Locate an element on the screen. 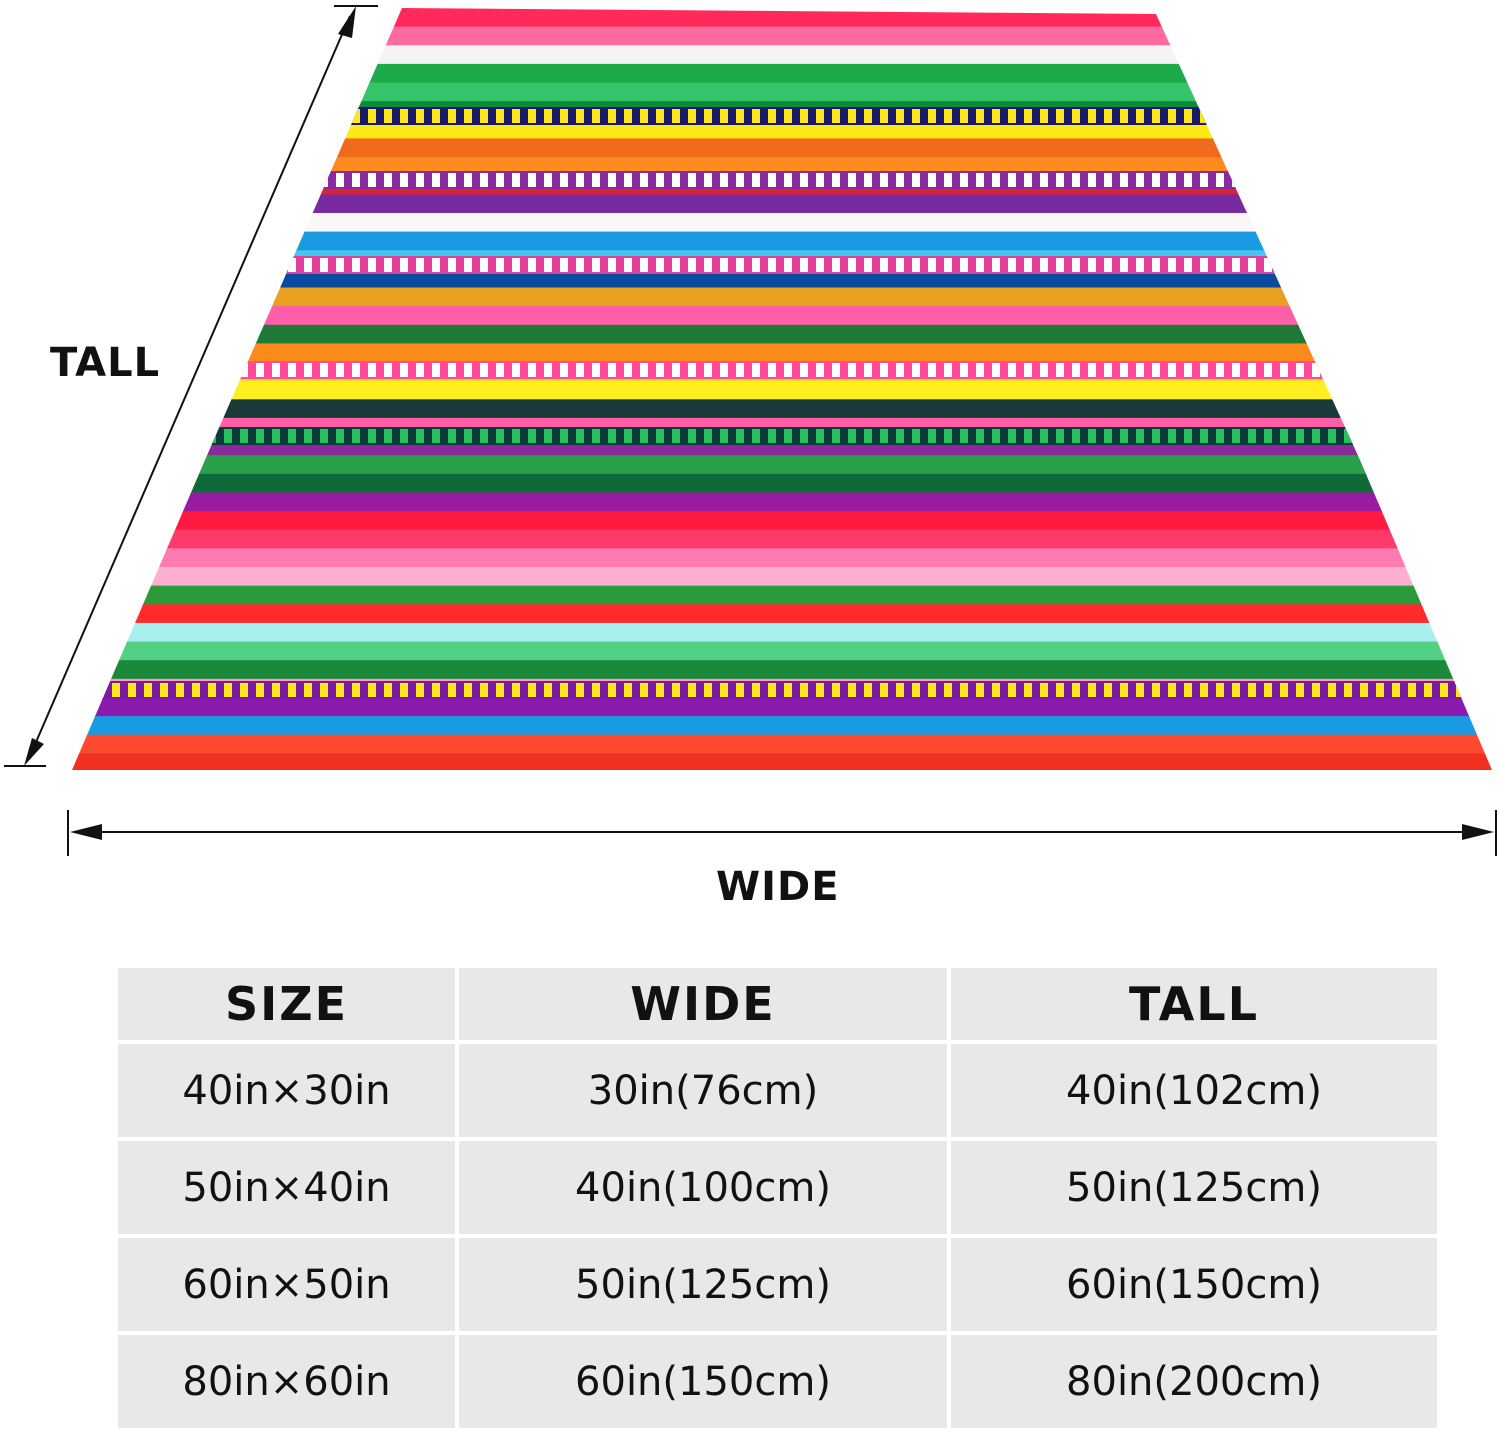 This screenshot has width=1500, height=1432. cell-size: 80in×60in is located at coordinates (286, 1381).